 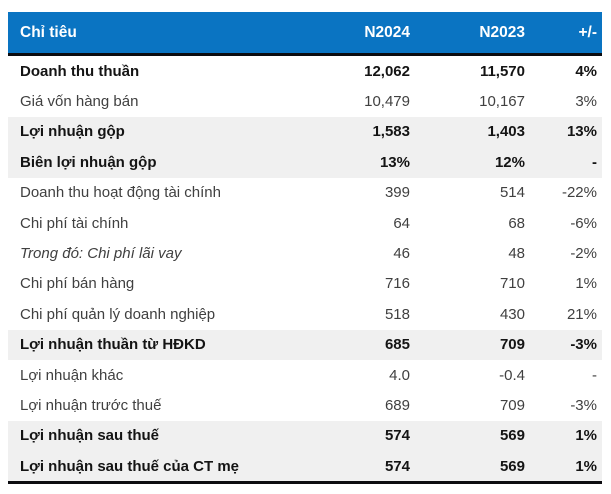 What do you see at coordinates (305, 132) in the screenshot?
I see `table-row: Lợi nhuận gộp 1,583 1,403 13%` at bounding box center [305, 132].